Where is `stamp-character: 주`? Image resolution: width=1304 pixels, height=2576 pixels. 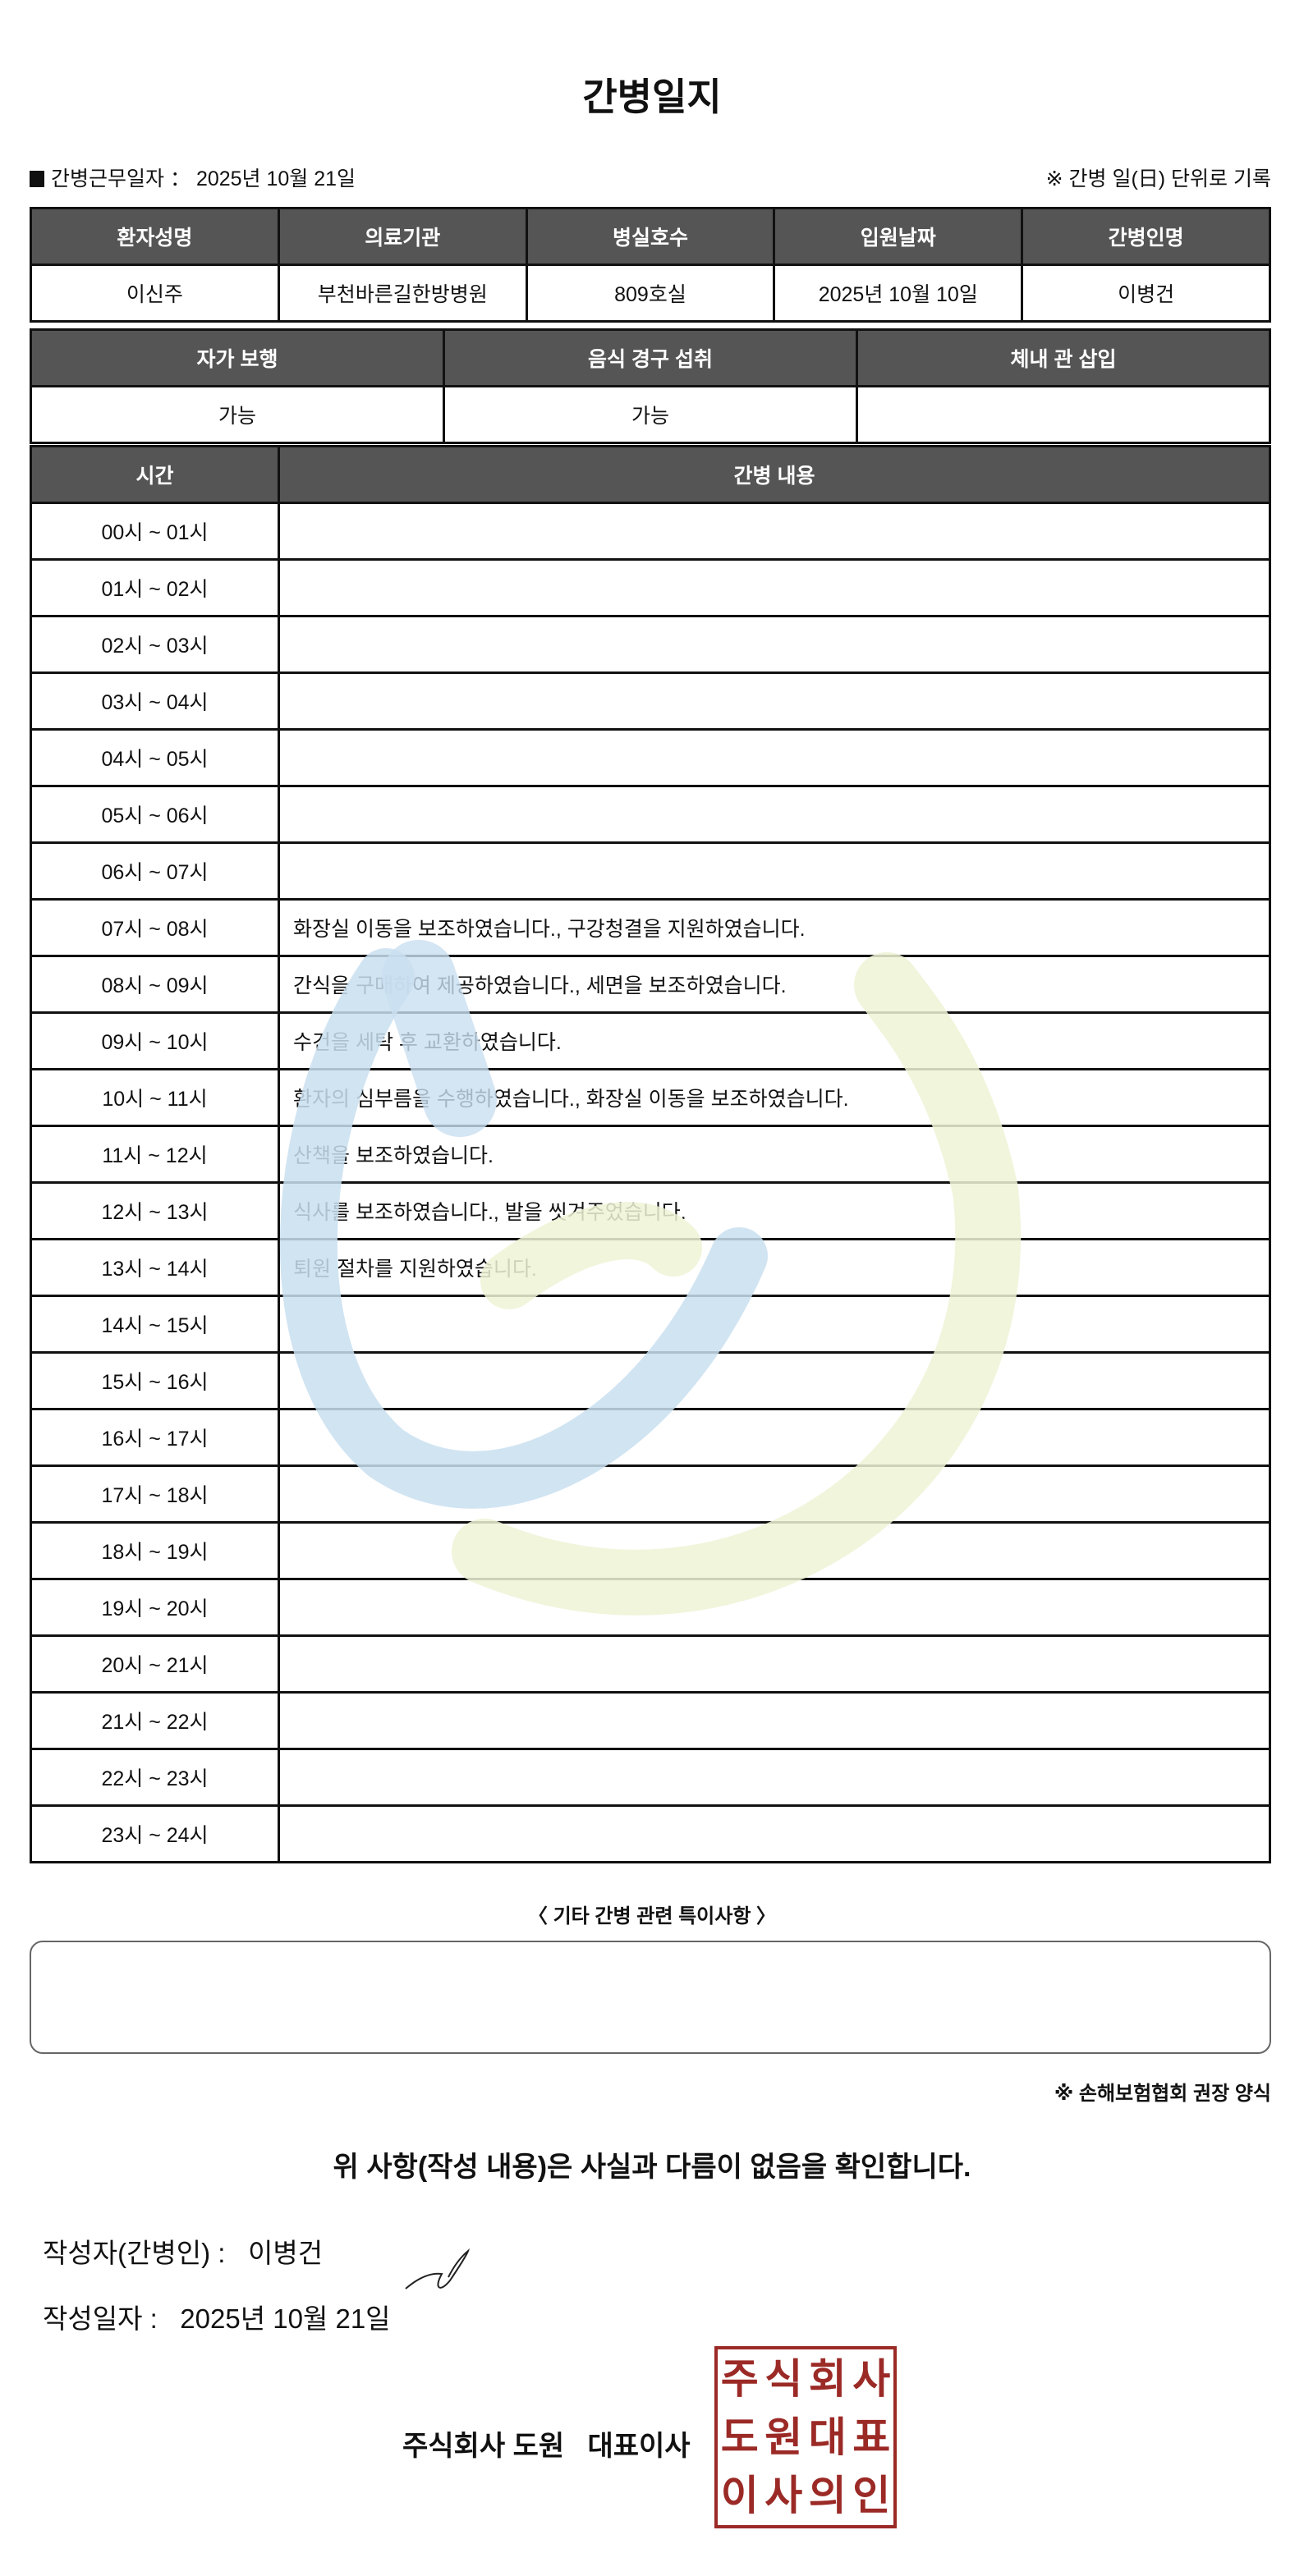 stamp-character: 주 is located at coordinates (739, 2379).